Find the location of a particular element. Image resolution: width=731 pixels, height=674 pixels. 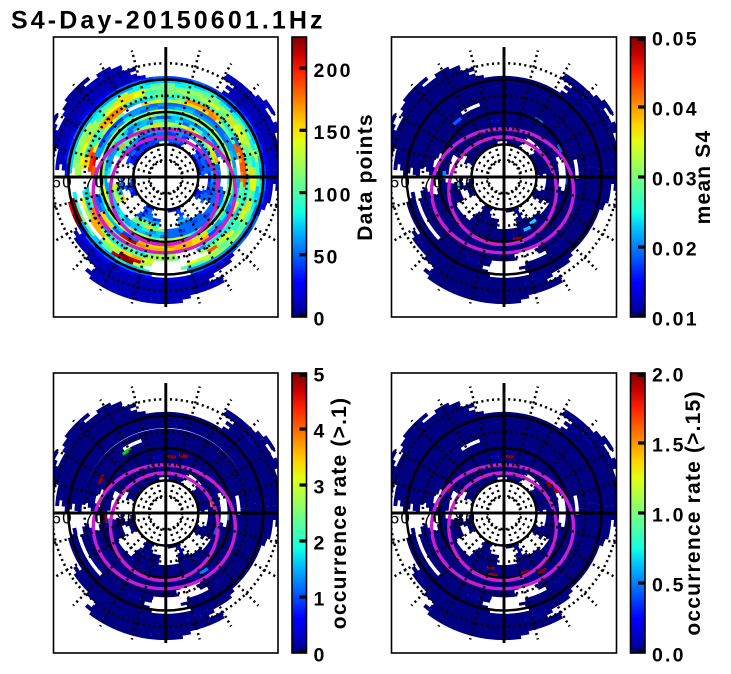

svg-text: 3 is located at coordinates (320, 488).